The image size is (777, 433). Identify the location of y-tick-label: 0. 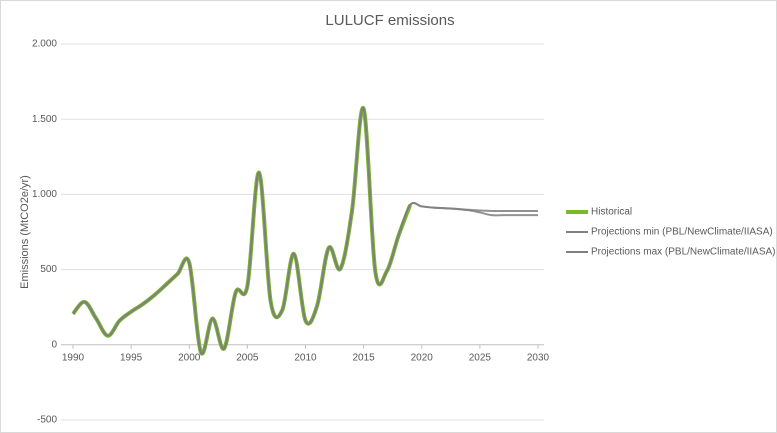
(54, 344).